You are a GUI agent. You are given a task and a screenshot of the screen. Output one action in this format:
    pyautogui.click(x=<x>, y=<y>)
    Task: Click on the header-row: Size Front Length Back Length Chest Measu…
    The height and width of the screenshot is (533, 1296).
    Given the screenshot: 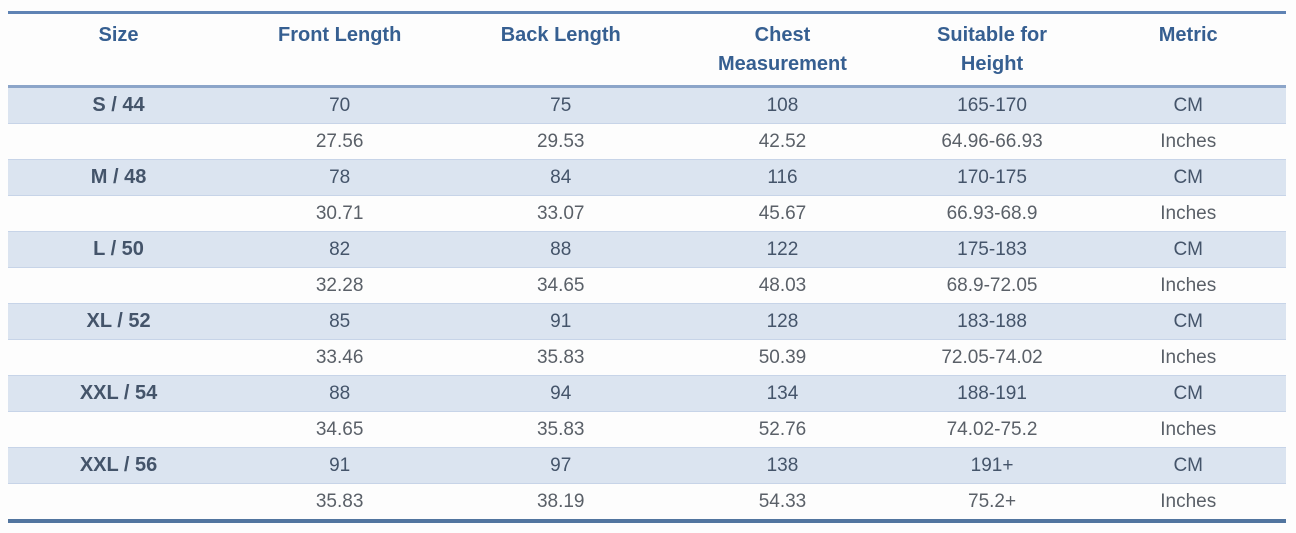 What is the action you would take?
    pyautogui.click(x=647, y=50)
    